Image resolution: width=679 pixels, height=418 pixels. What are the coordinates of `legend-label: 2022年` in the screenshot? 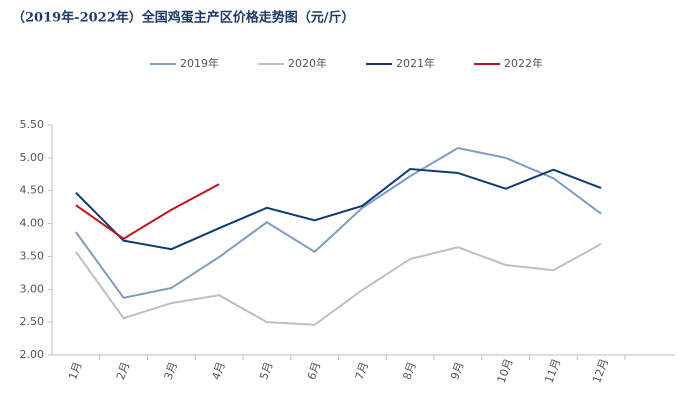 It's located at (523, 63).